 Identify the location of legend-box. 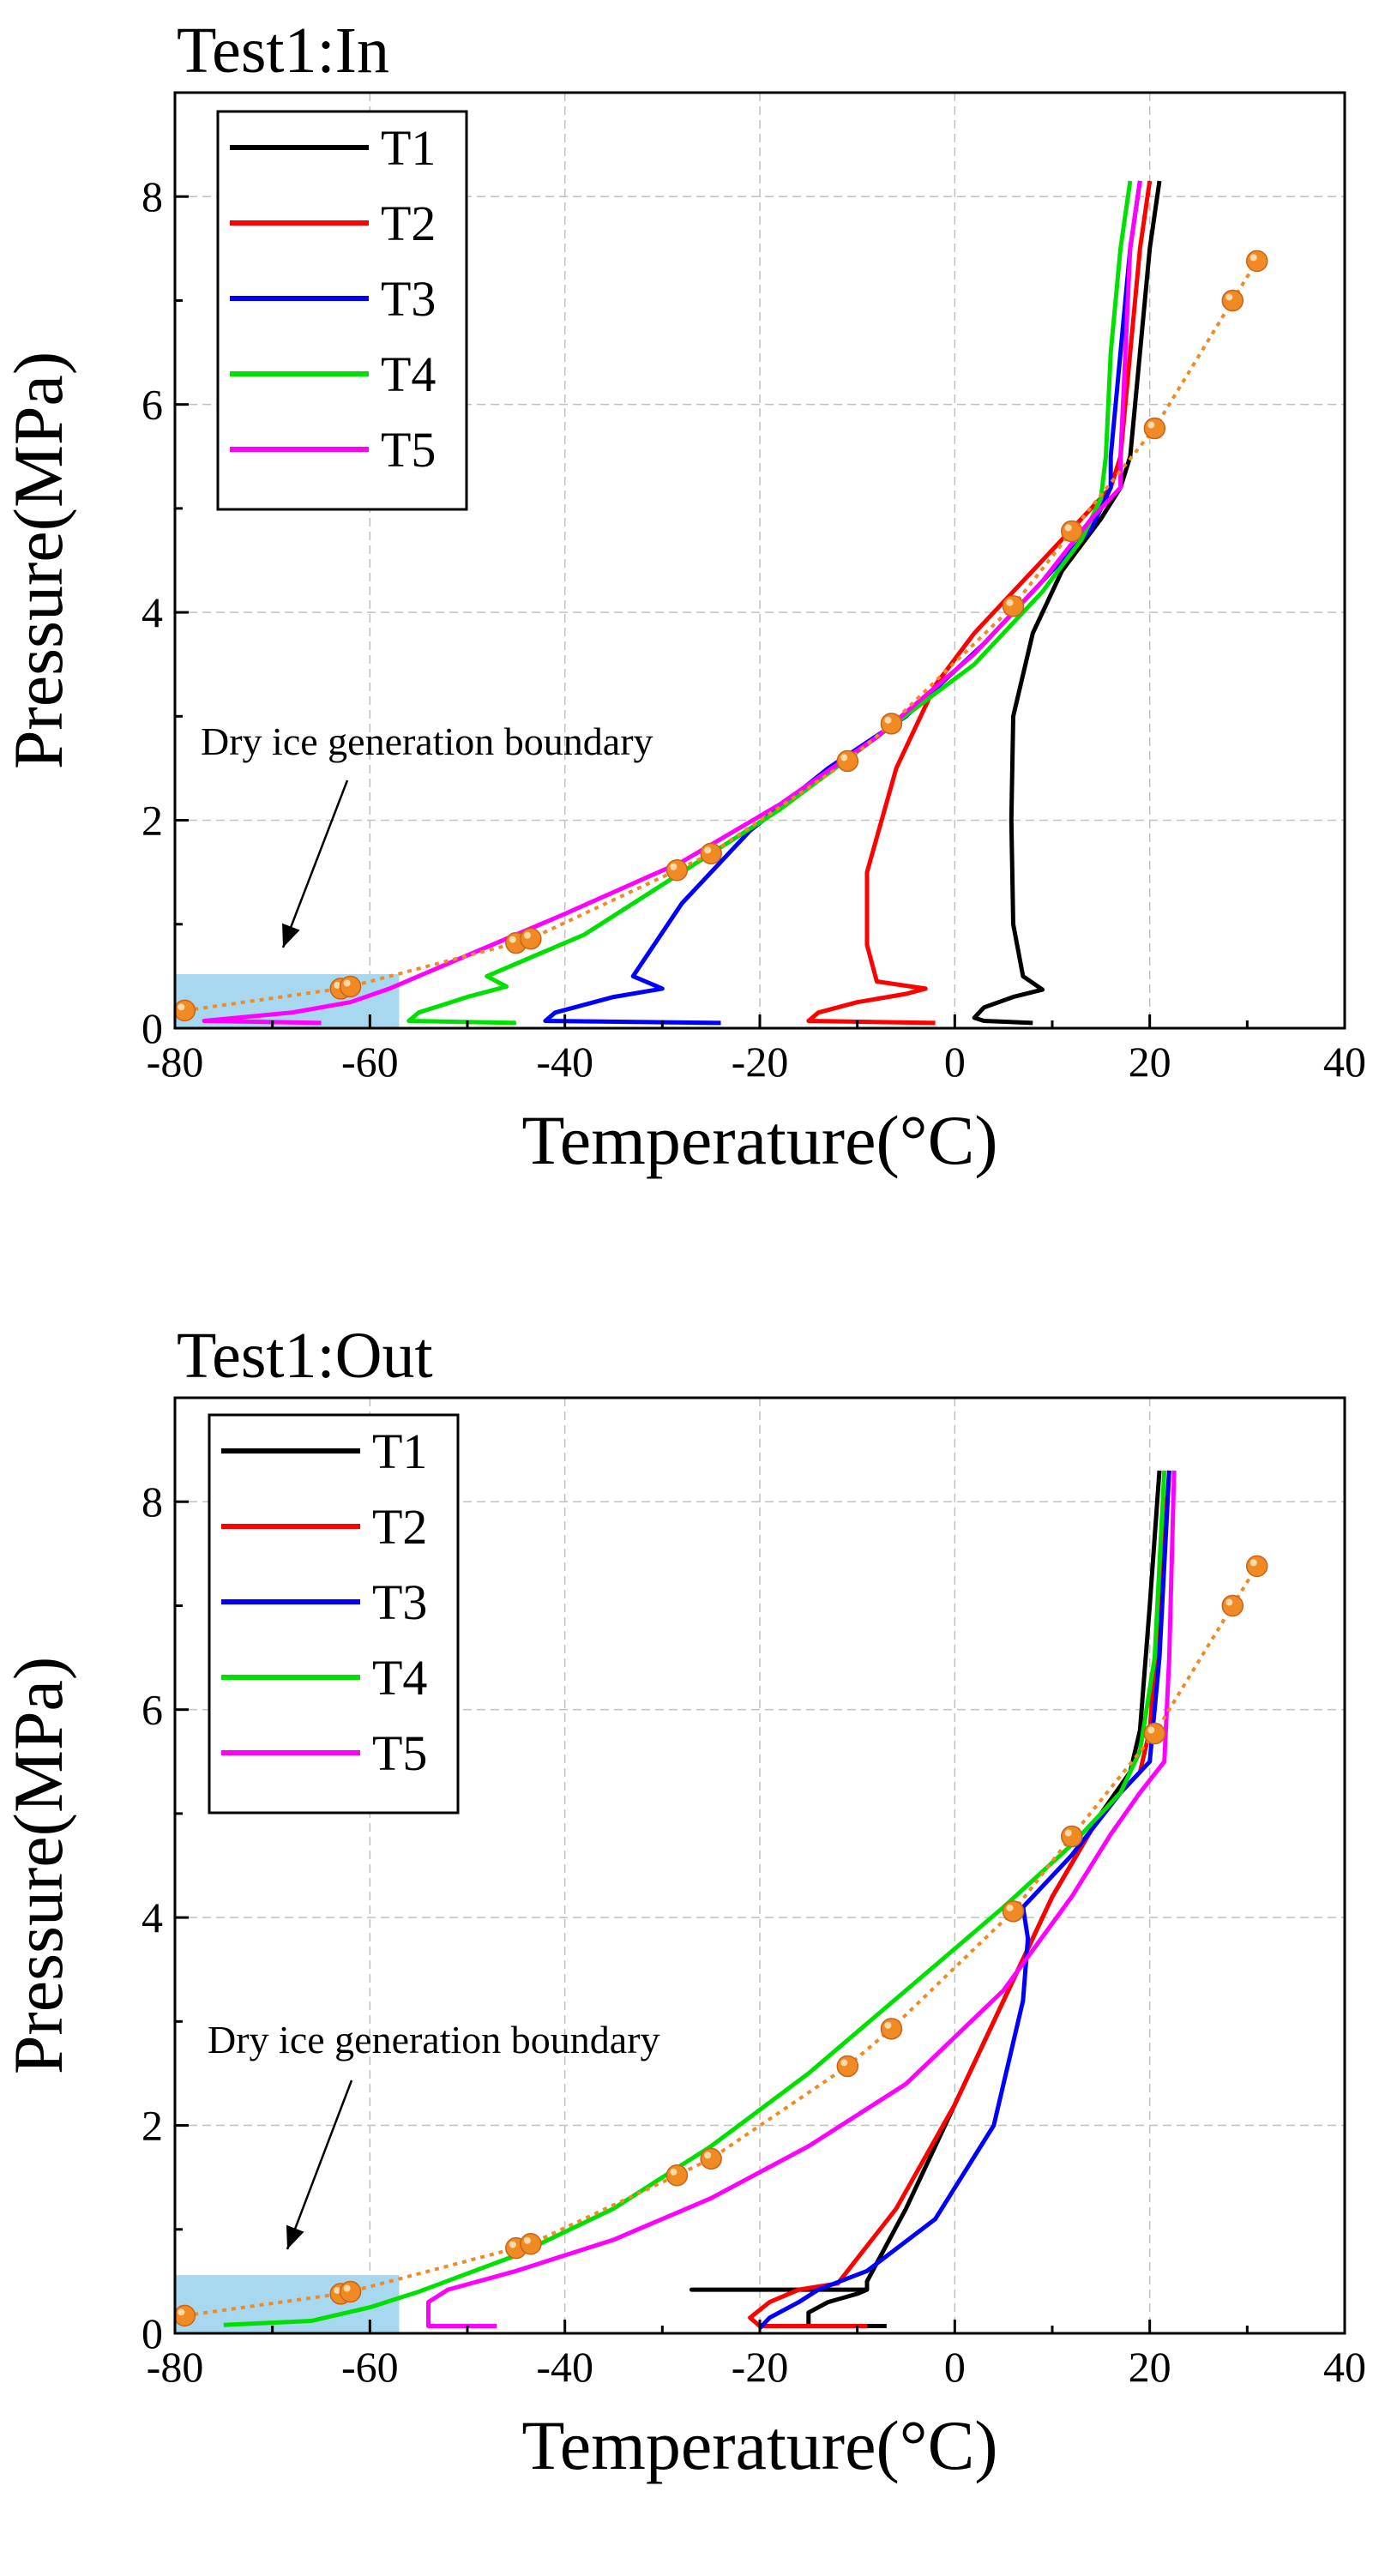
(342, 310).